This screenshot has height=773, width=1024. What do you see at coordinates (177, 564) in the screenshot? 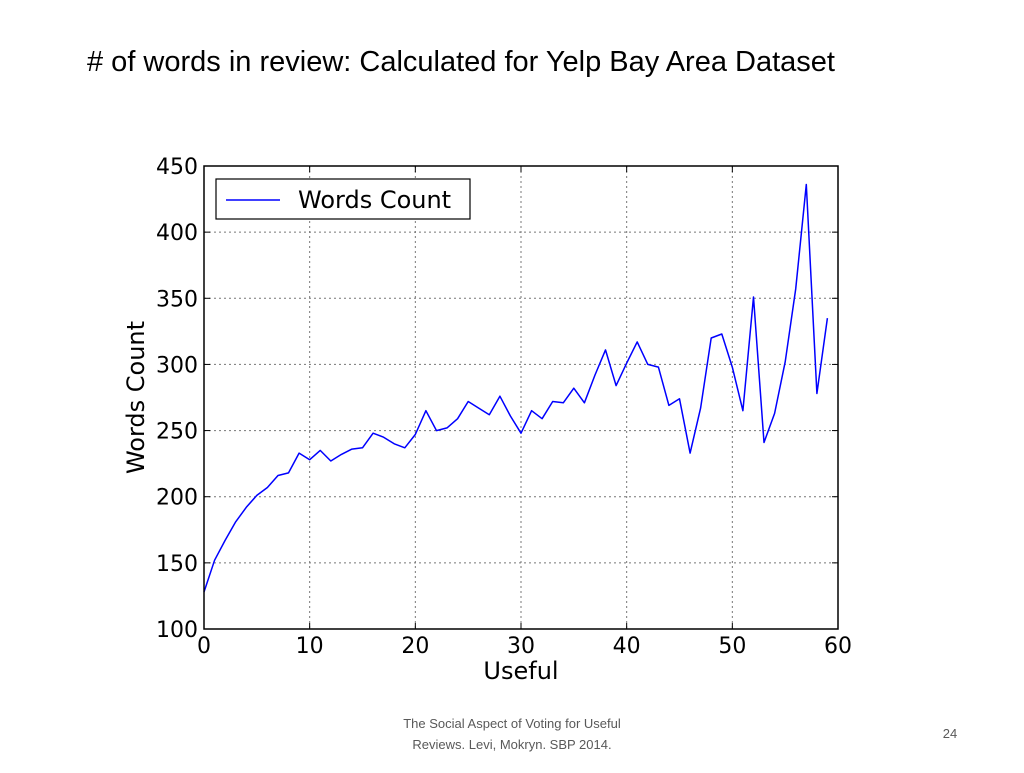
I see `y-tick-label: 150` at bounding box center [177, 564].